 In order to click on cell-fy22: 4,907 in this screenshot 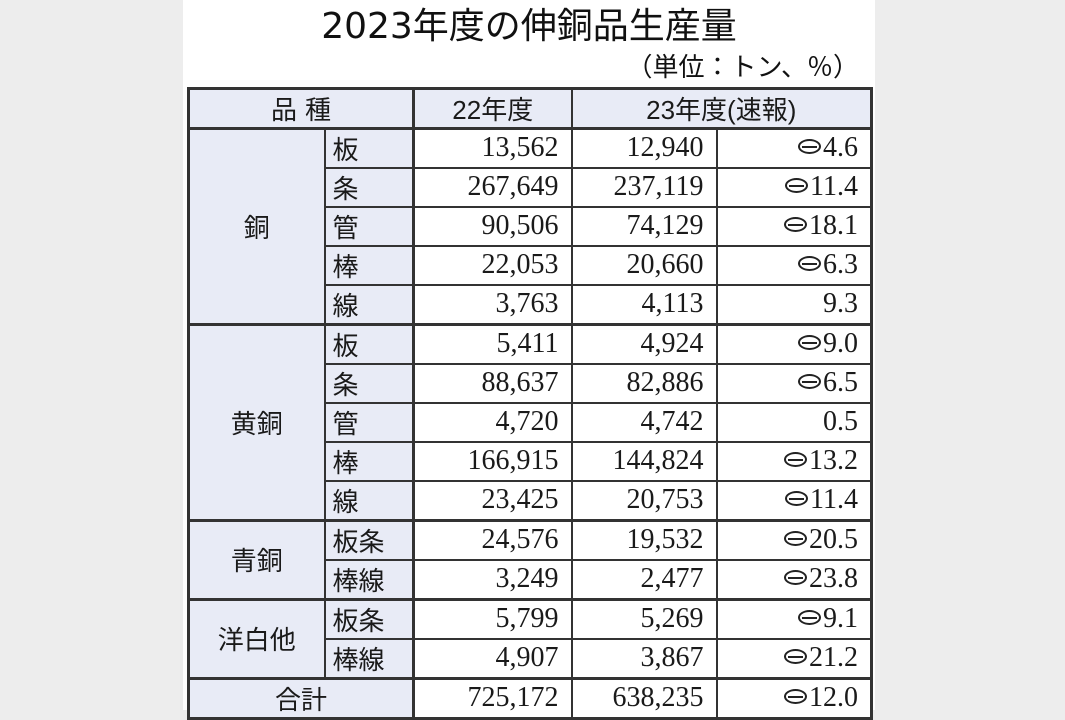, I will do `click(492, 658)`.